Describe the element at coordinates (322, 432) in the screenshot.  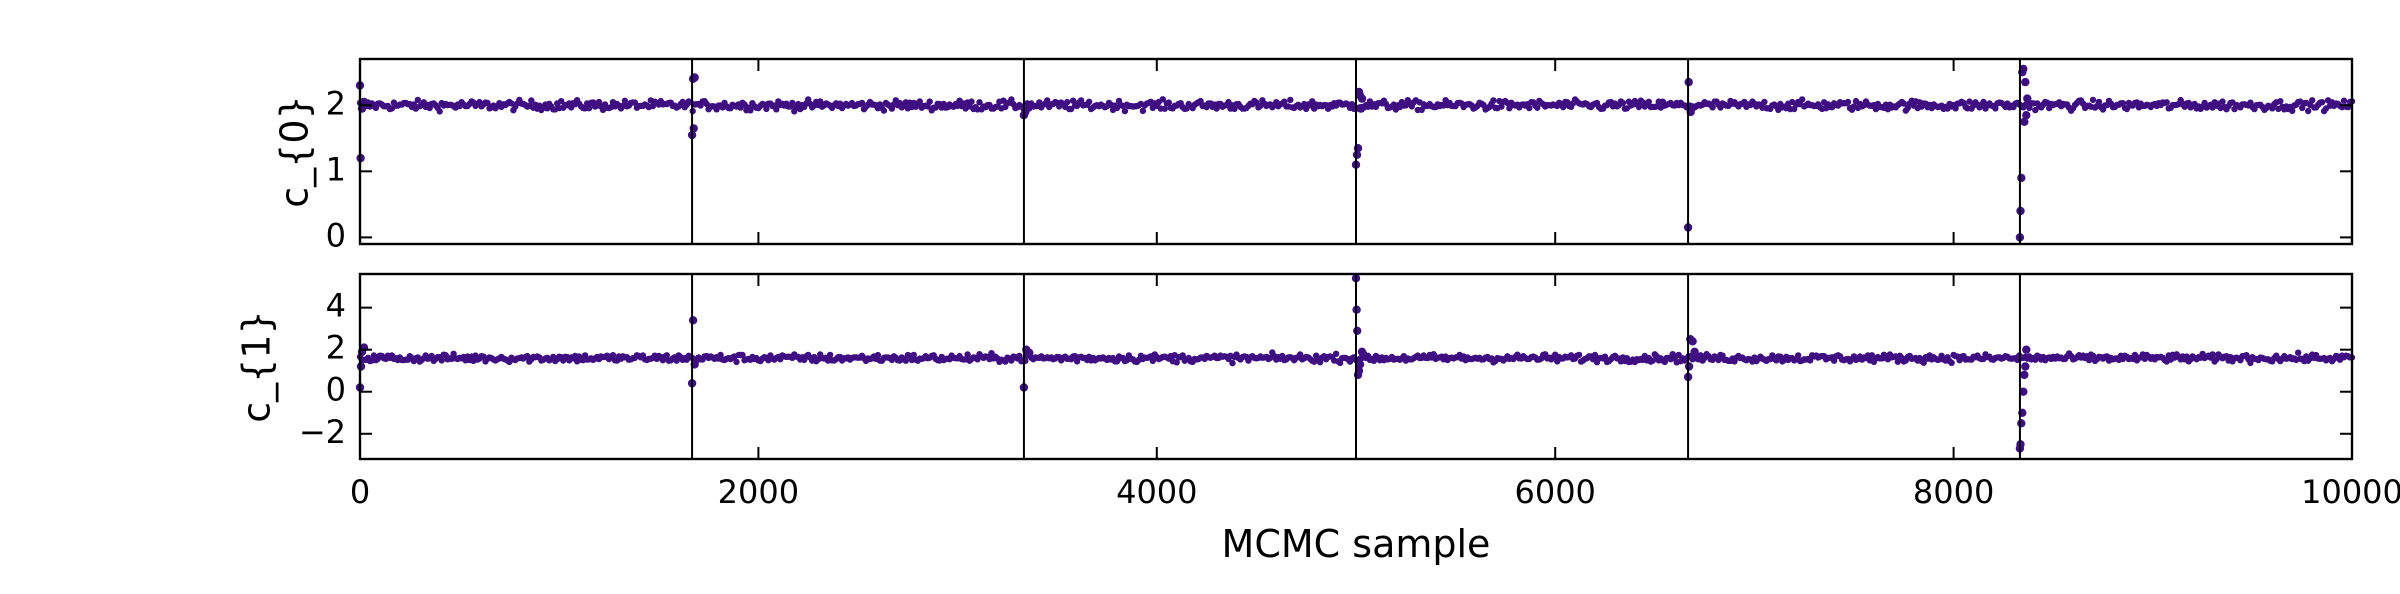
I see `c1-y-tick-label: −2` at that location.